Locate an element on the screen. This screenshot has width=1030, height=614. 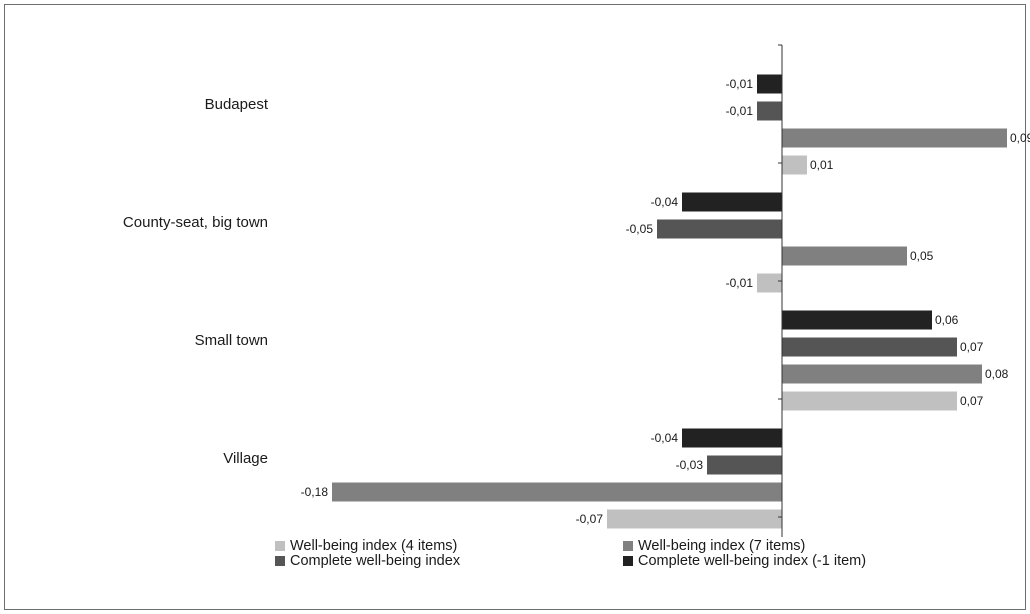
category-label-small-town: Small town is located at coordinates (231, 340).